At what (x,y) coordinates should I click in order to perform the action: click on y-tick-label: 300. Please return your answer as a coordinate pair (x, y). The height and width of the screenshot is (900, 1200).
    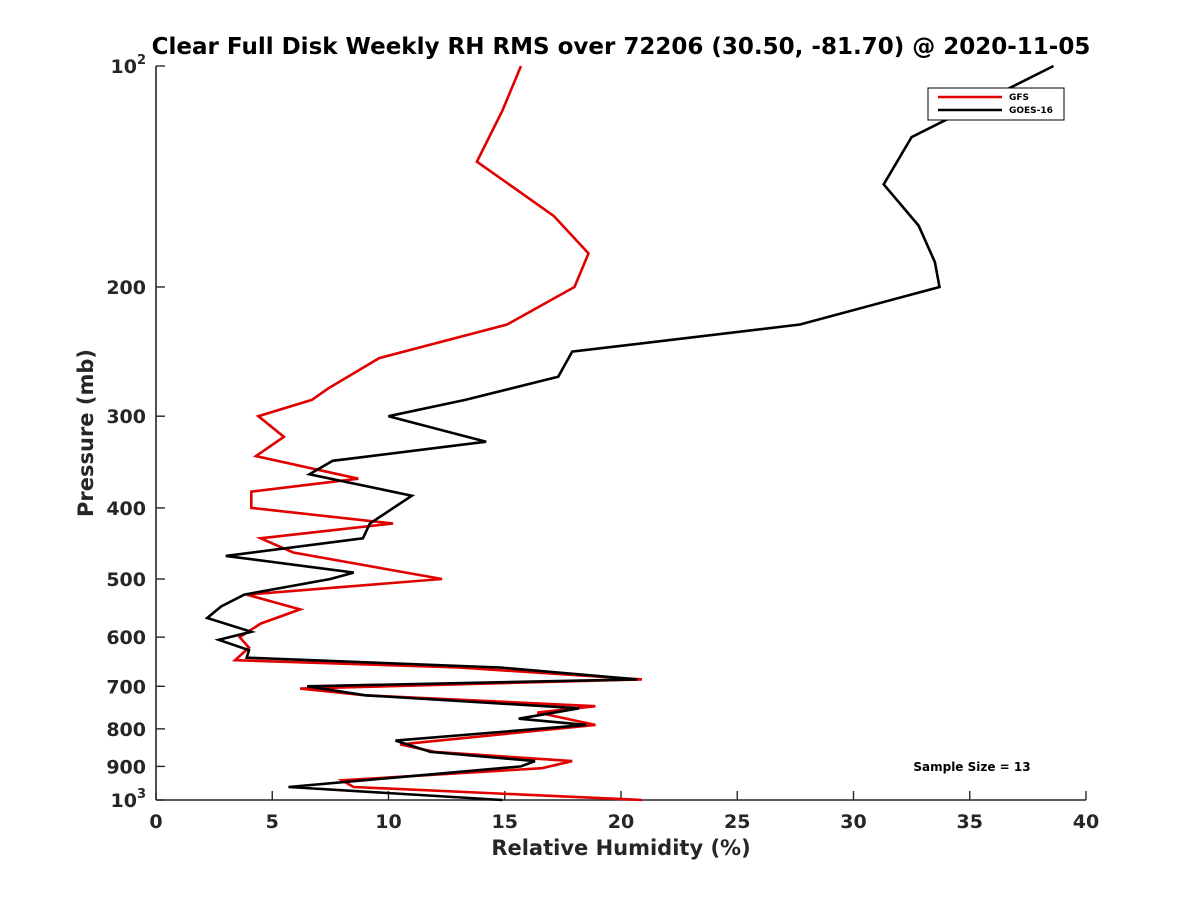
    Looking at the image, I should click on (126, 417).